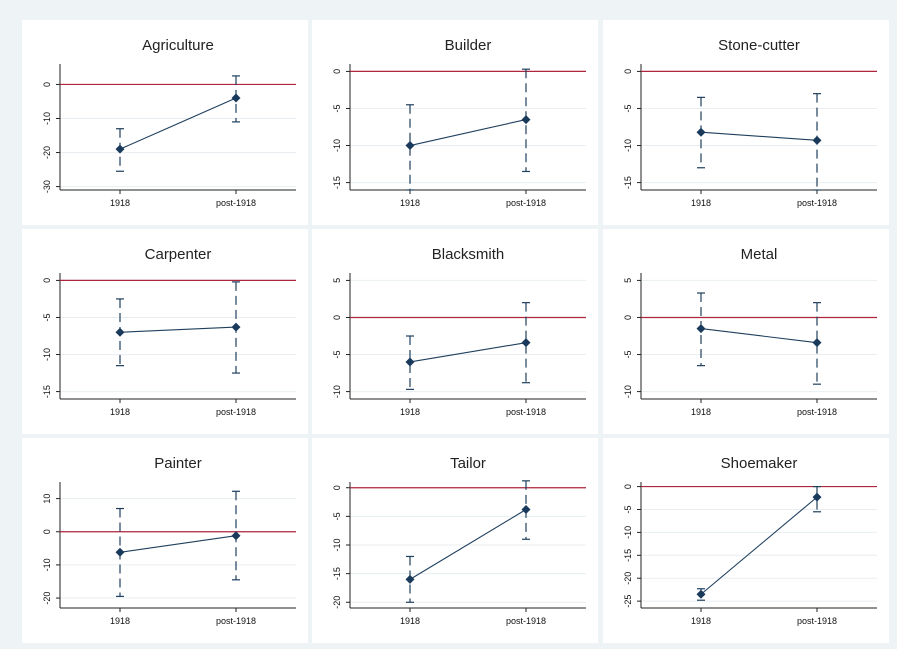 The height and width of the screenshot is (649, 897). I want to click on panel-title: Metal, so click(759, 254).